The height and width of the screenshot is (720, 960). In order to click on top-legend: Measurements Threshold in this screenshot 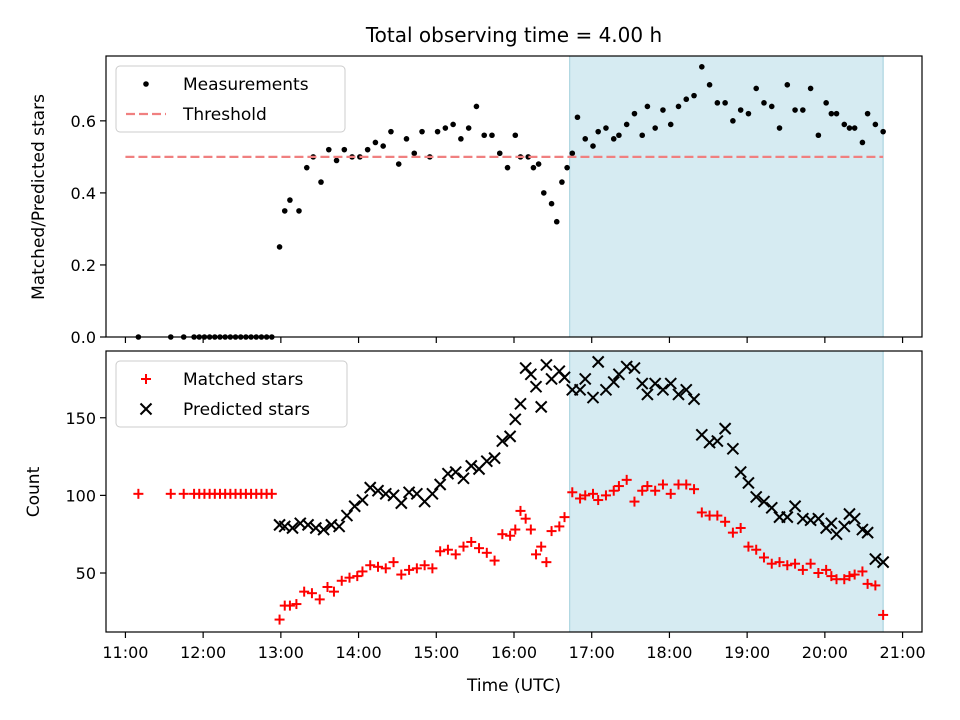, I will do `click(230, 99)`.